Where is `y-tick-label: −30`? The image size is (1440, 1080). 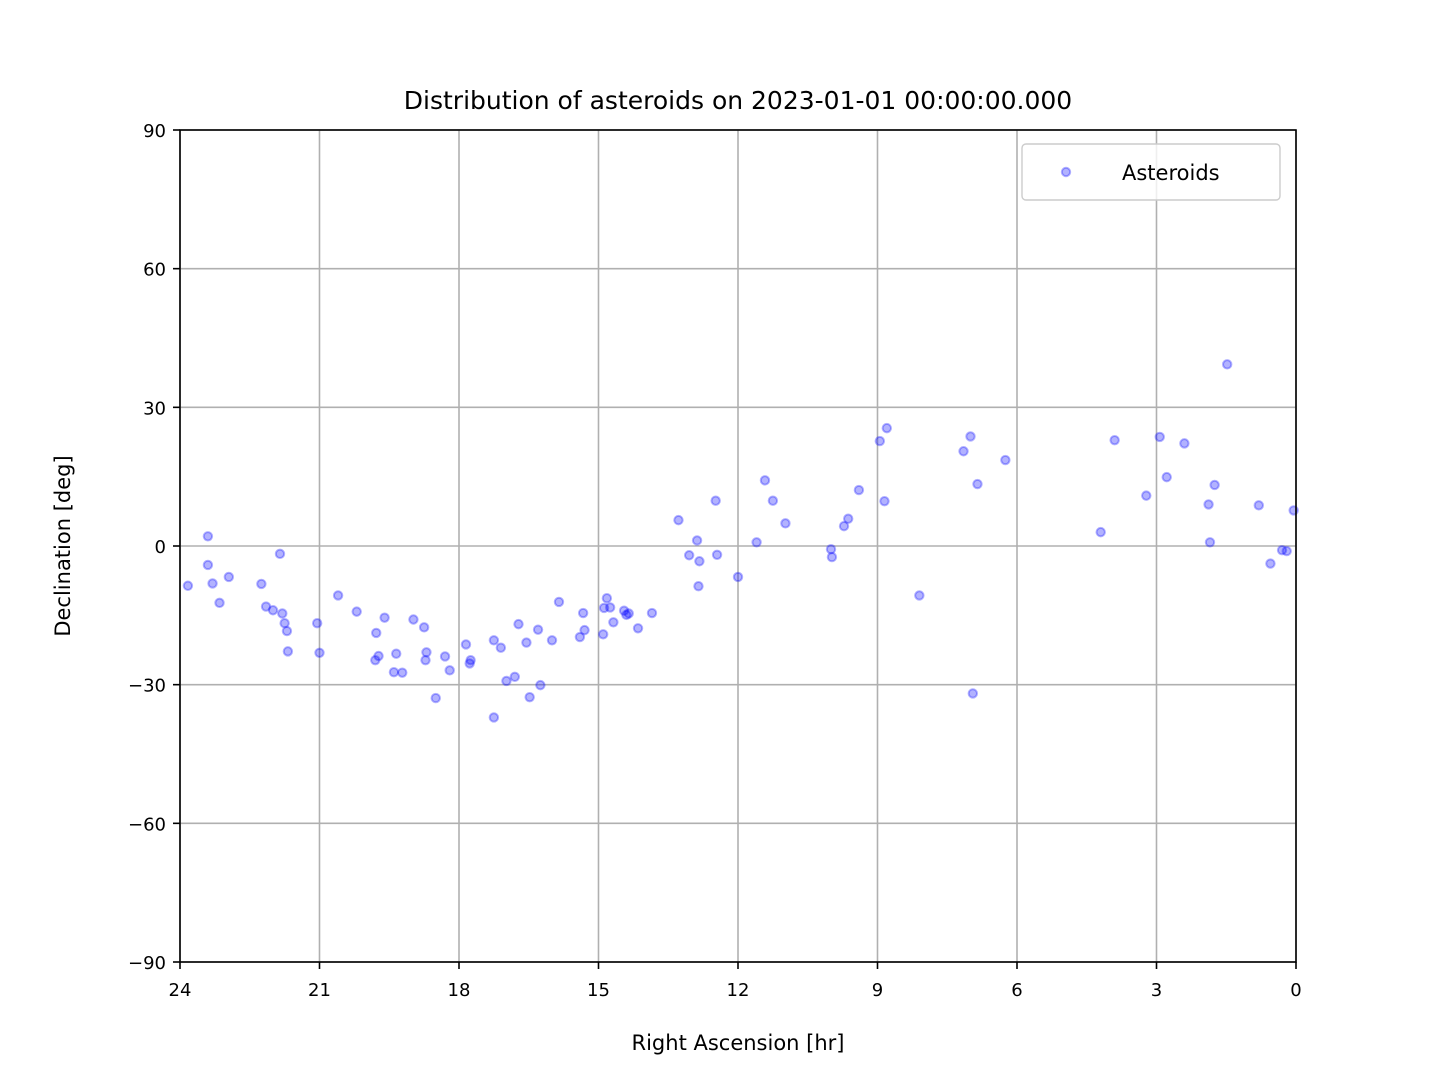
y-tick-label: −30 is located at coordinates (147, 686).